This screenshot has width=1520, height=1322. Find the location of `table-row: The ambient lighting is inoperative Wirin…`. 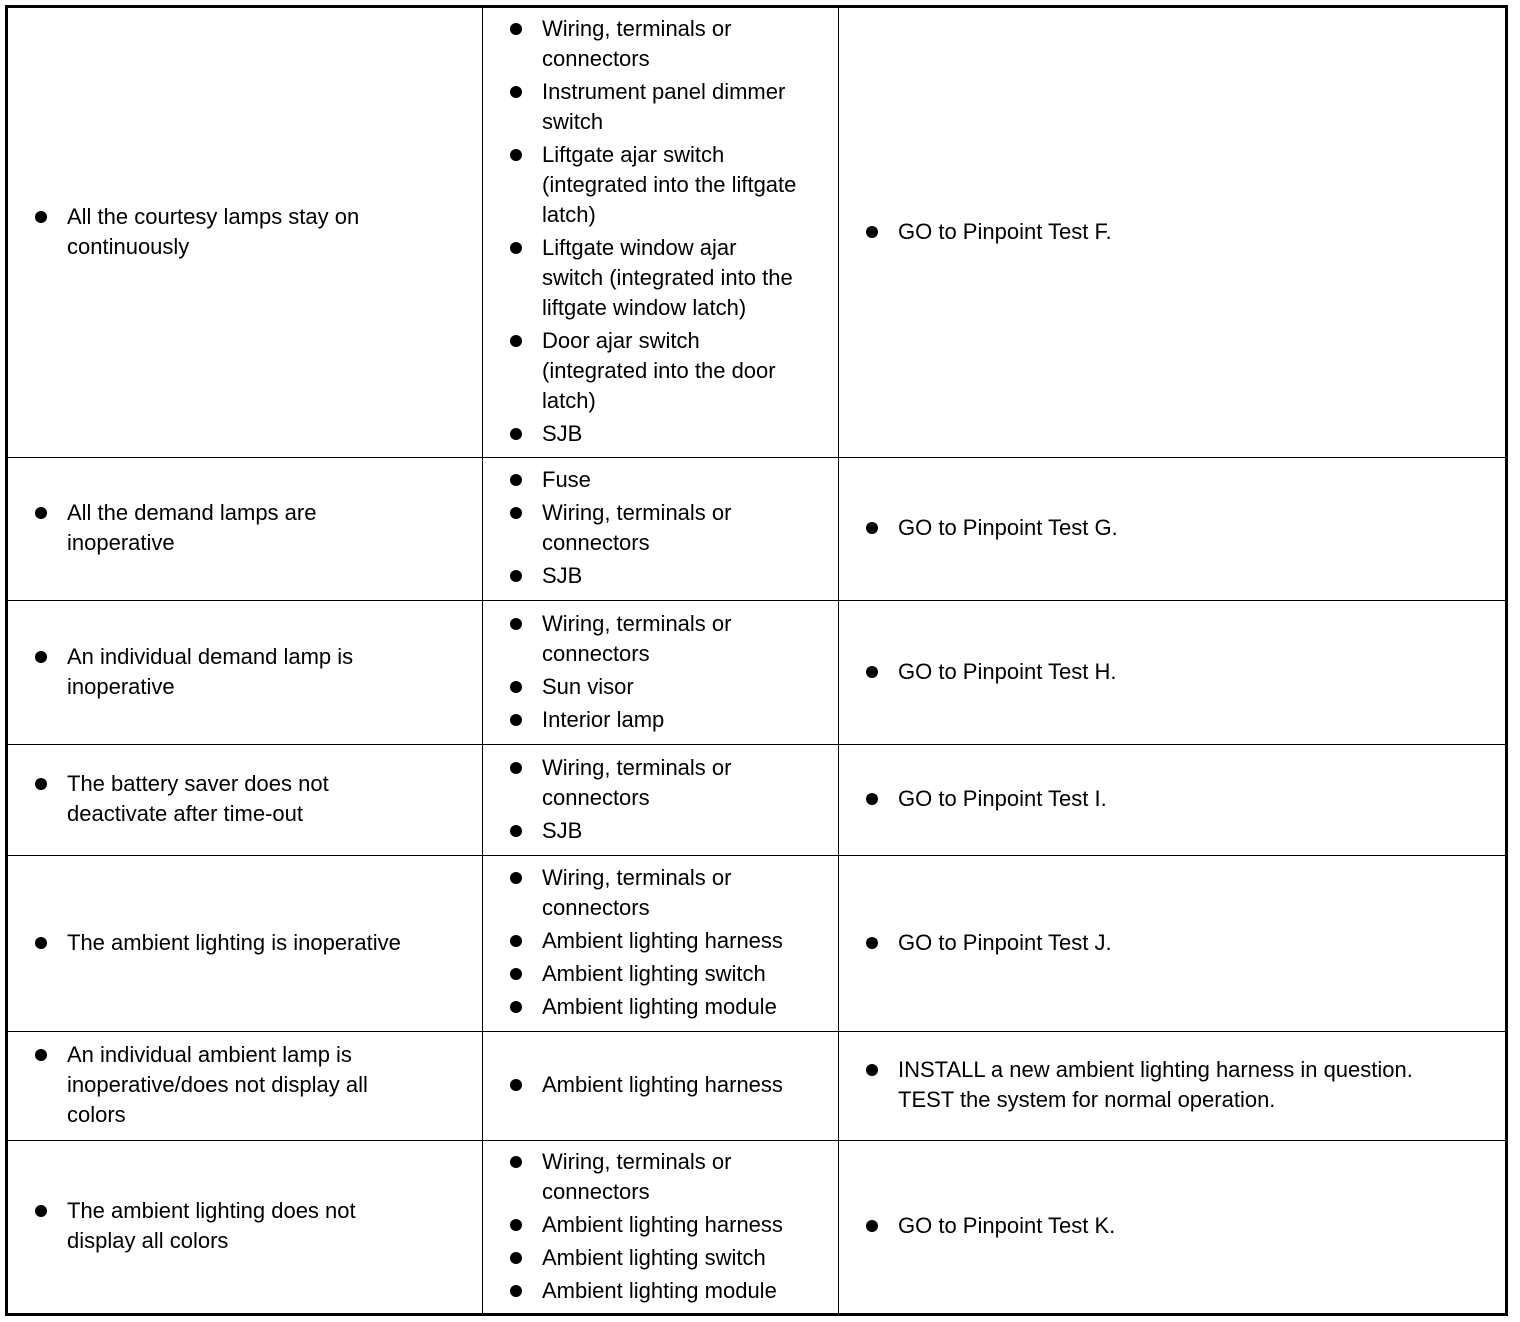

table-row: The ambient lighting is inoperative Wirin… is located at coordinates (756, 943).